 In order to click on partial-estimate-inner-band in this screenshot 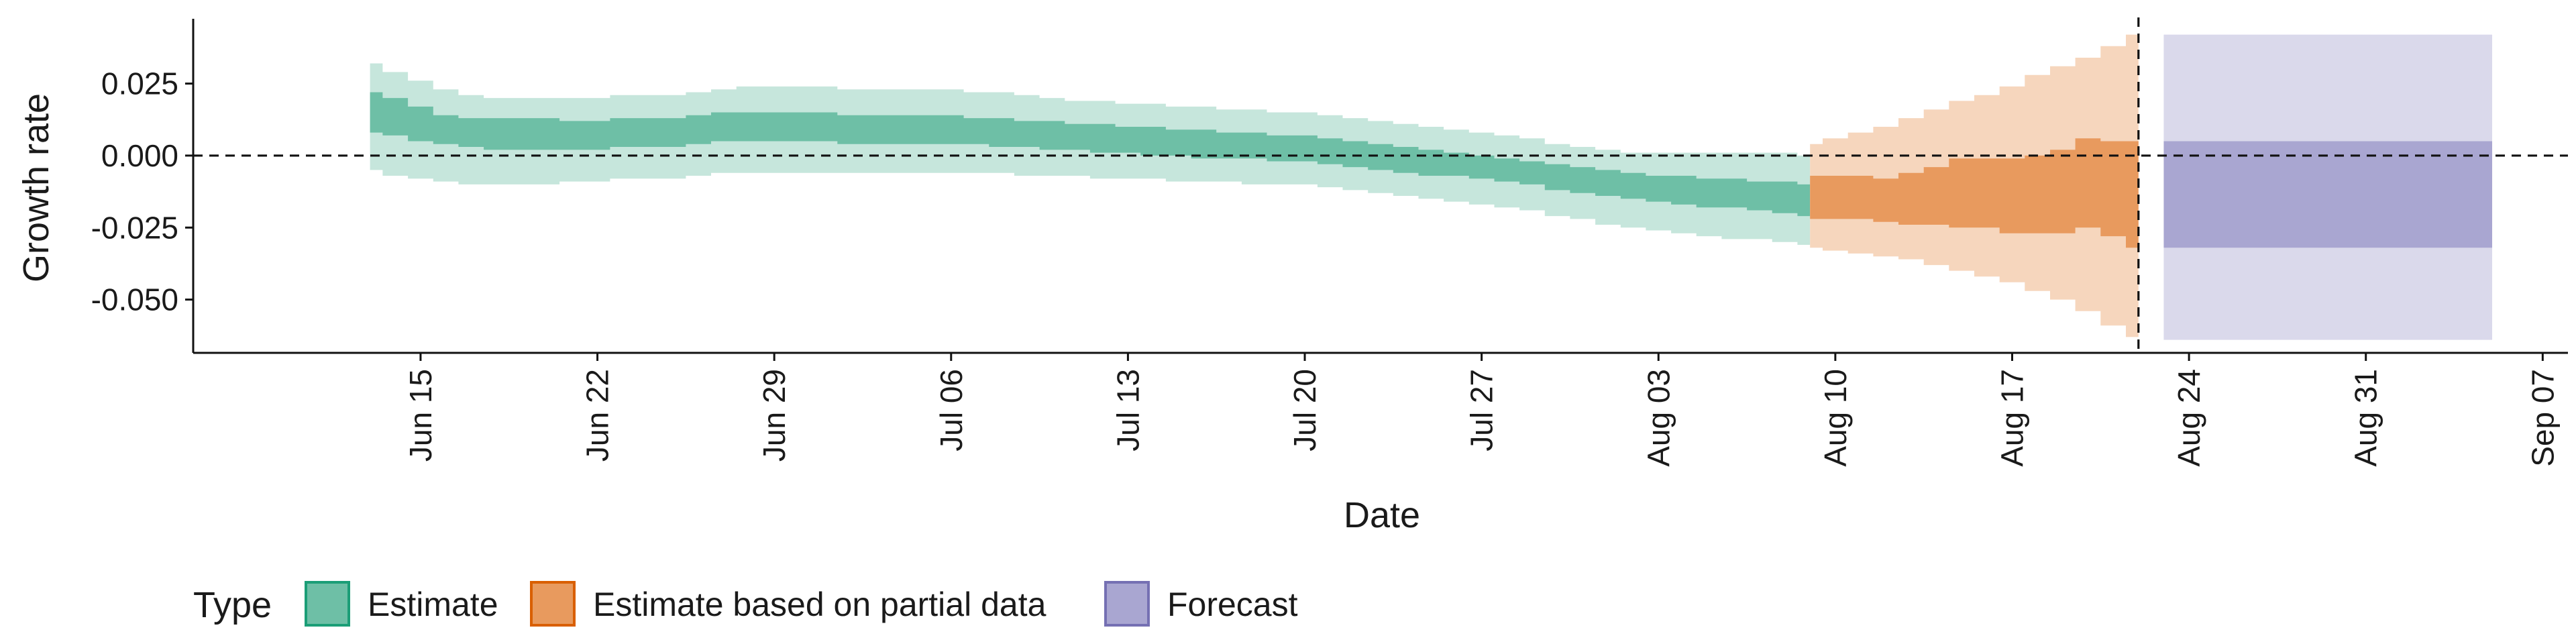, I will do `click(1974, 193)`.